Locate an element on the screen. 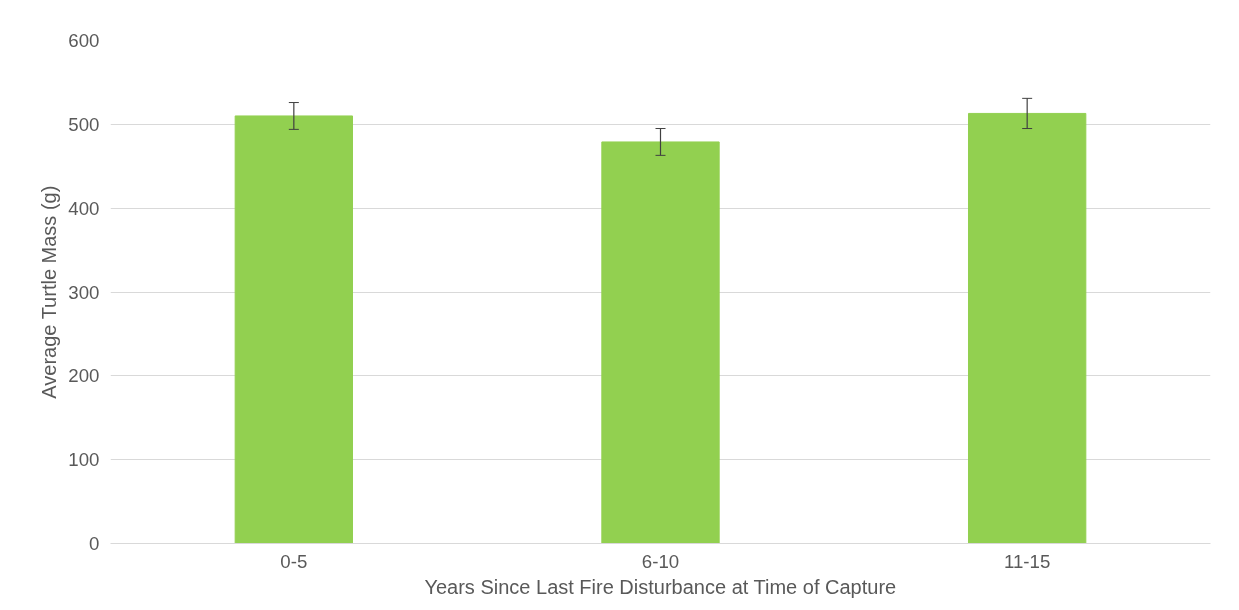 This screenshot has height=610, width=1239. y-tick-label: 600 is located at coordinates (84, 40).